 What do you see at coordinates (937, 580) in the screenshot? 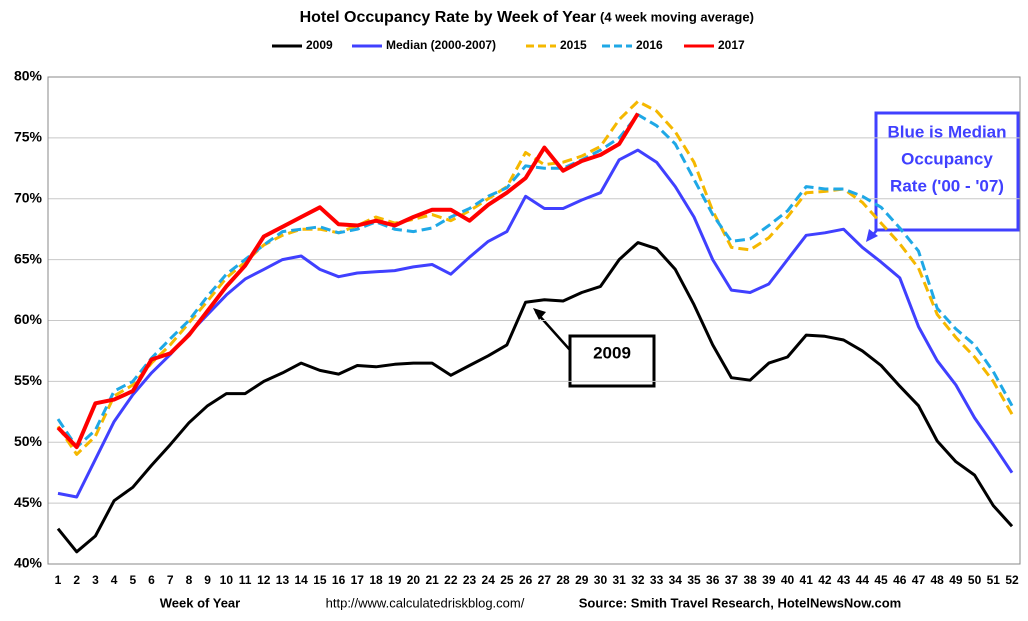
I see `x-tick-label: 48` at bounding box center [937, 580].